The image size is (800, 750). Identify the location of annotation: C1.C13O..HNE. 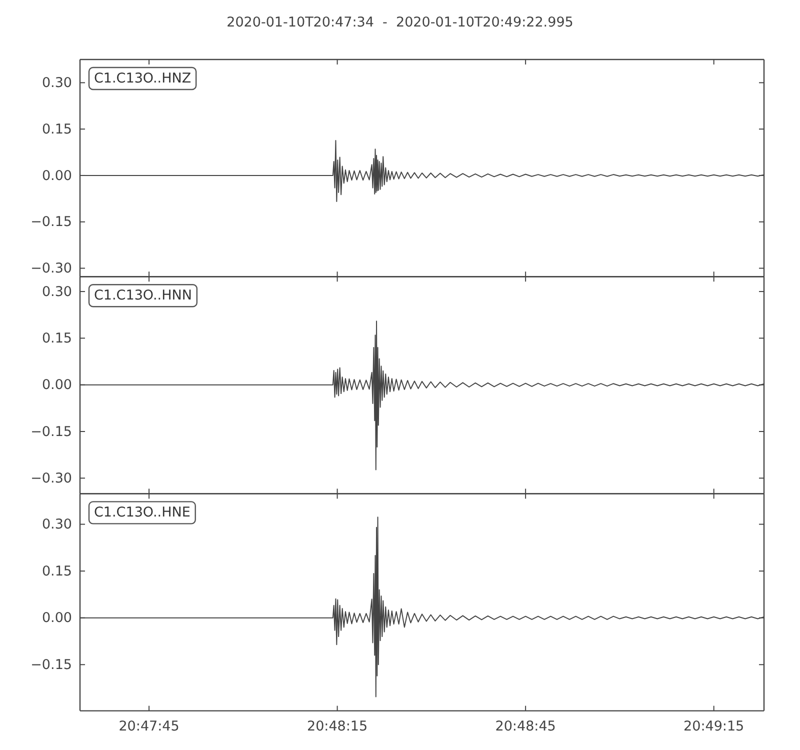
(142, 512).